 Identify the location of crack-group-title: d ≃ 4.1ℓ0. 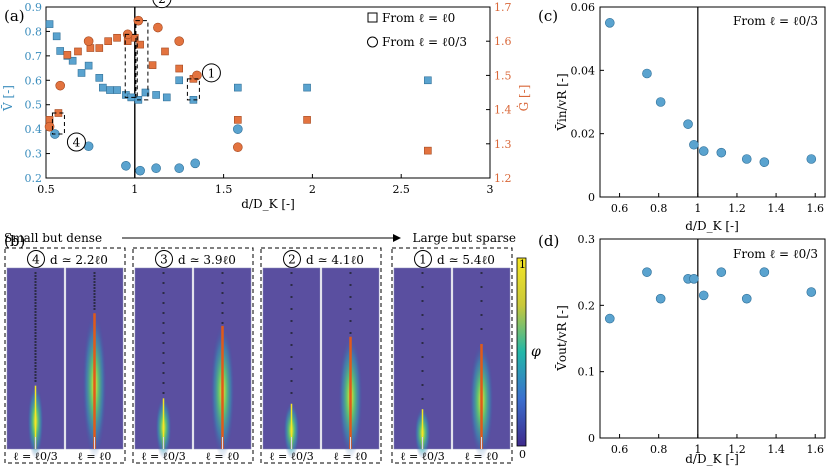
(335, 260).